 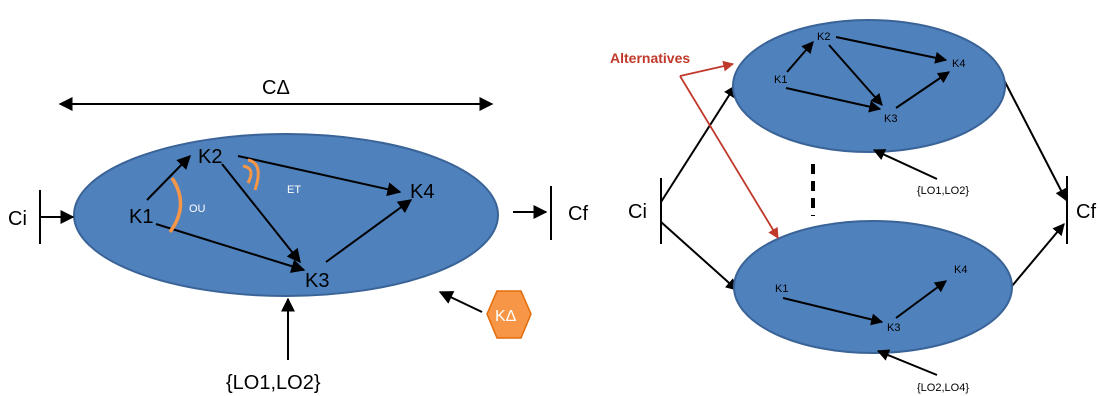 What do you see at coordinates (317, 281) in the screenshot?
I see `node-k3: K3` at bounding box center [317, 281].